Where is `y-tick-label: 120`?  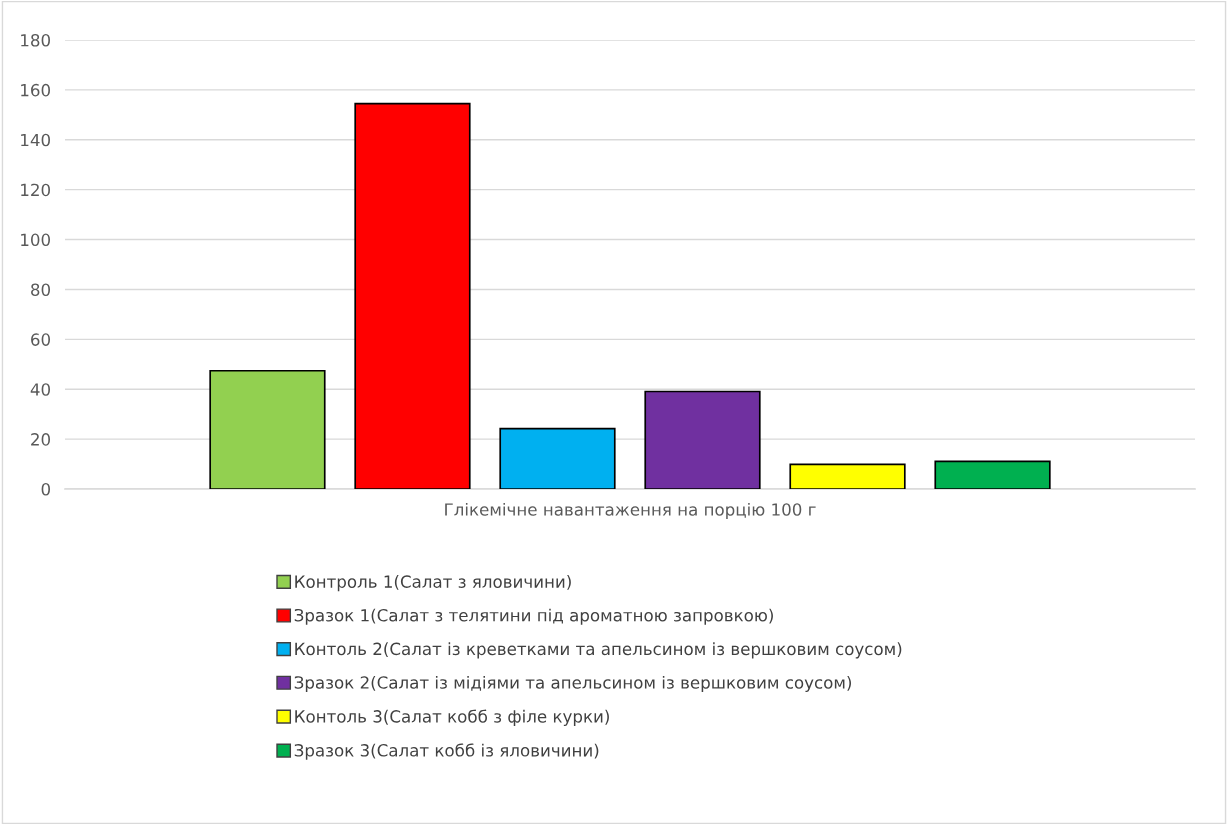 y-tick-label: 120 is located at coordinates (35, 190).